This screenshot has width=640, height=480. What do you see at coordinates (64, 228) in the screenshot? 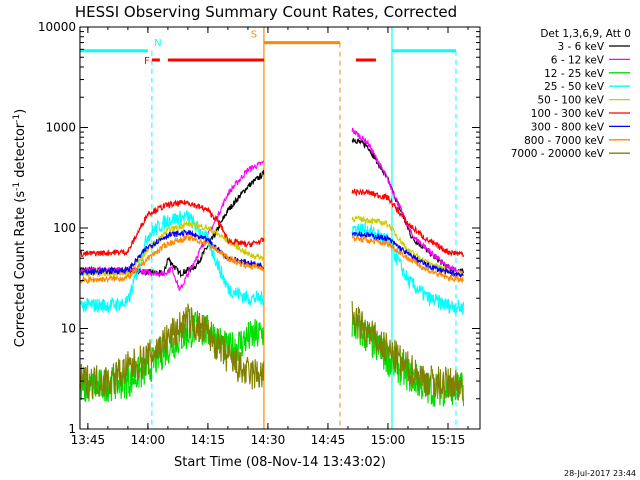
I see `y-tick-label: 100` at bounding box center [64, 228].